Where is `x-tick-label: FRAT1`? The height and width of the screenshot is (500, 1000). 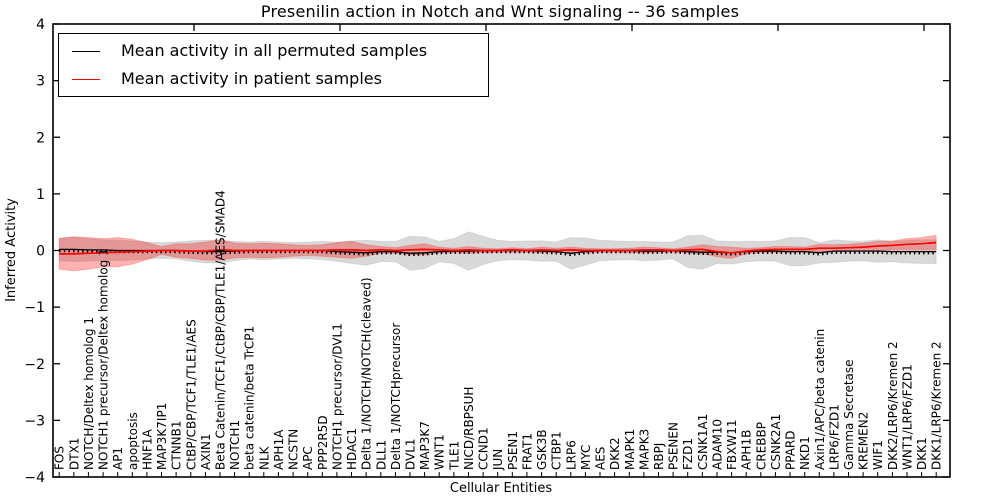
x-tick-label: FRAT1 is located at coordinates (527, 451).